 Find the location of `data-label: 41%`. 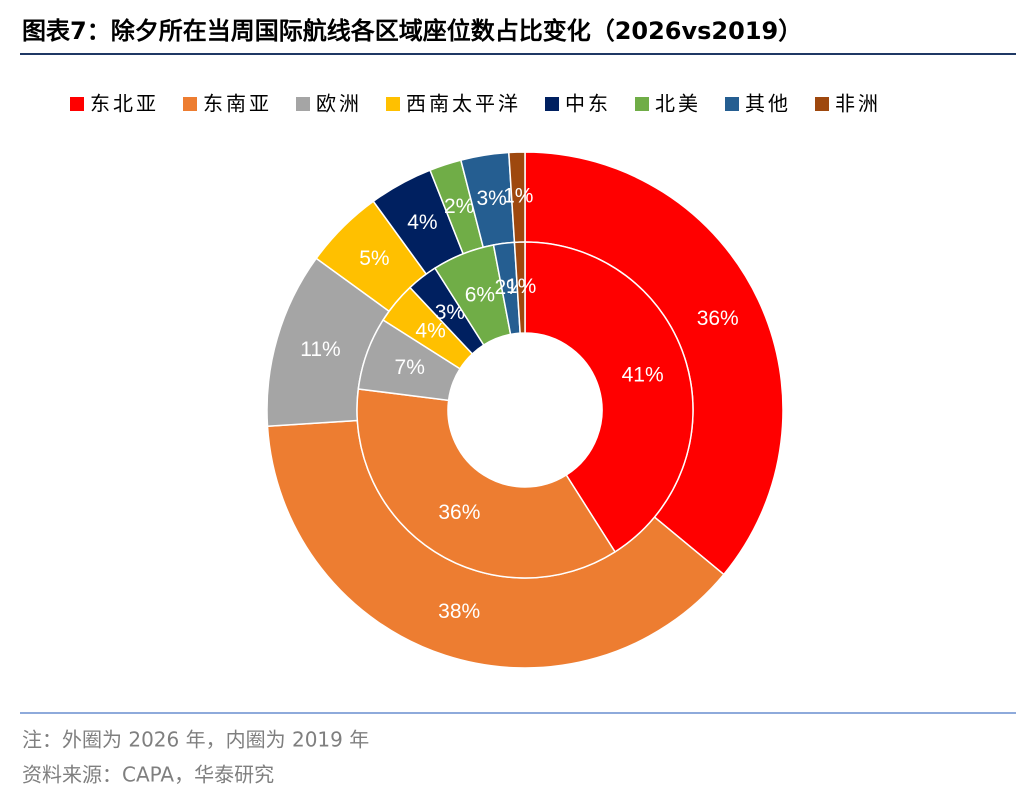

data-label: 41% is located at coordinates (643, 374).